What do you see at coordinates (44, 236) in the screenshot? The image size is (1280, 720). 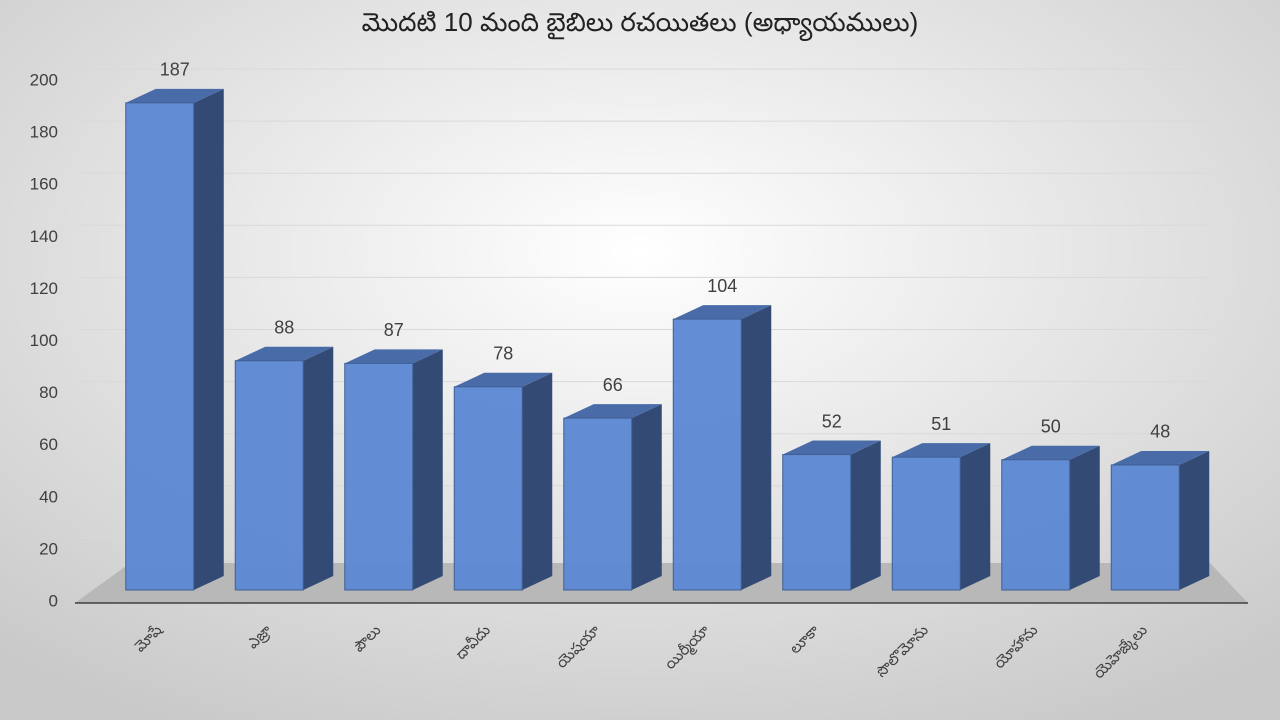 I see `y-tick-label: 140` at bounding box center [44, 236].